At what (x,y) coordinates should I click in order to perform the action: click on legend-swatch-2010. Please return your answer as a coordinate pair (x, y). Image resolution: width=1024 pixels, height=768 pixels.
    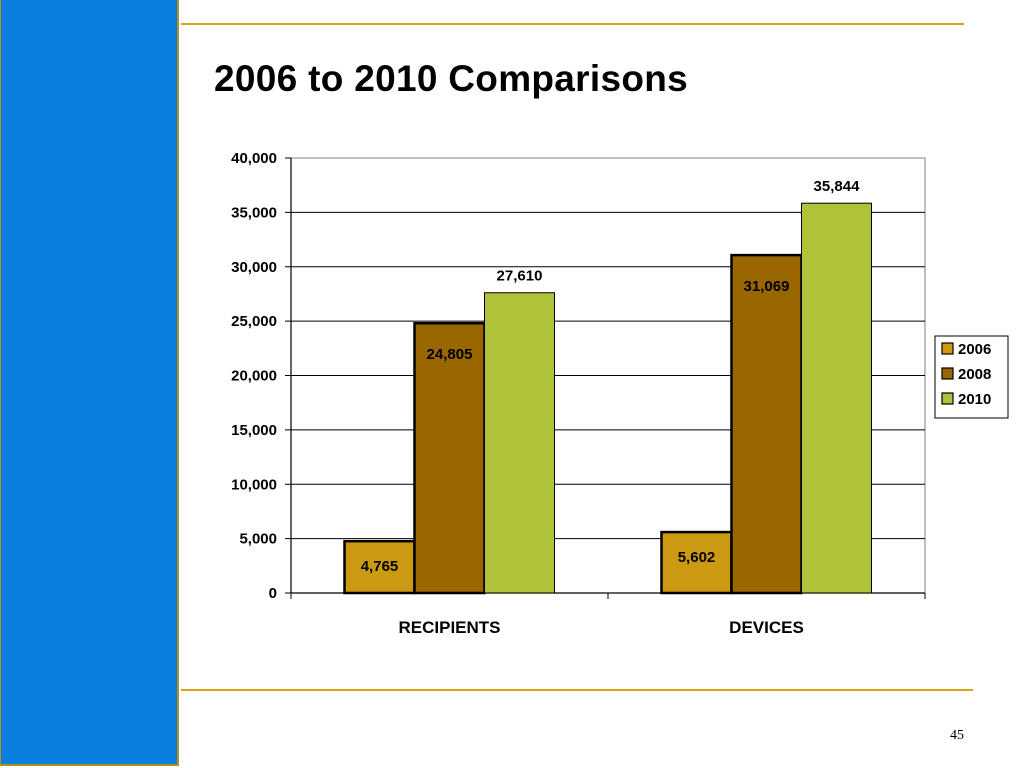
    Looking at the image, I should click on (947, 398).